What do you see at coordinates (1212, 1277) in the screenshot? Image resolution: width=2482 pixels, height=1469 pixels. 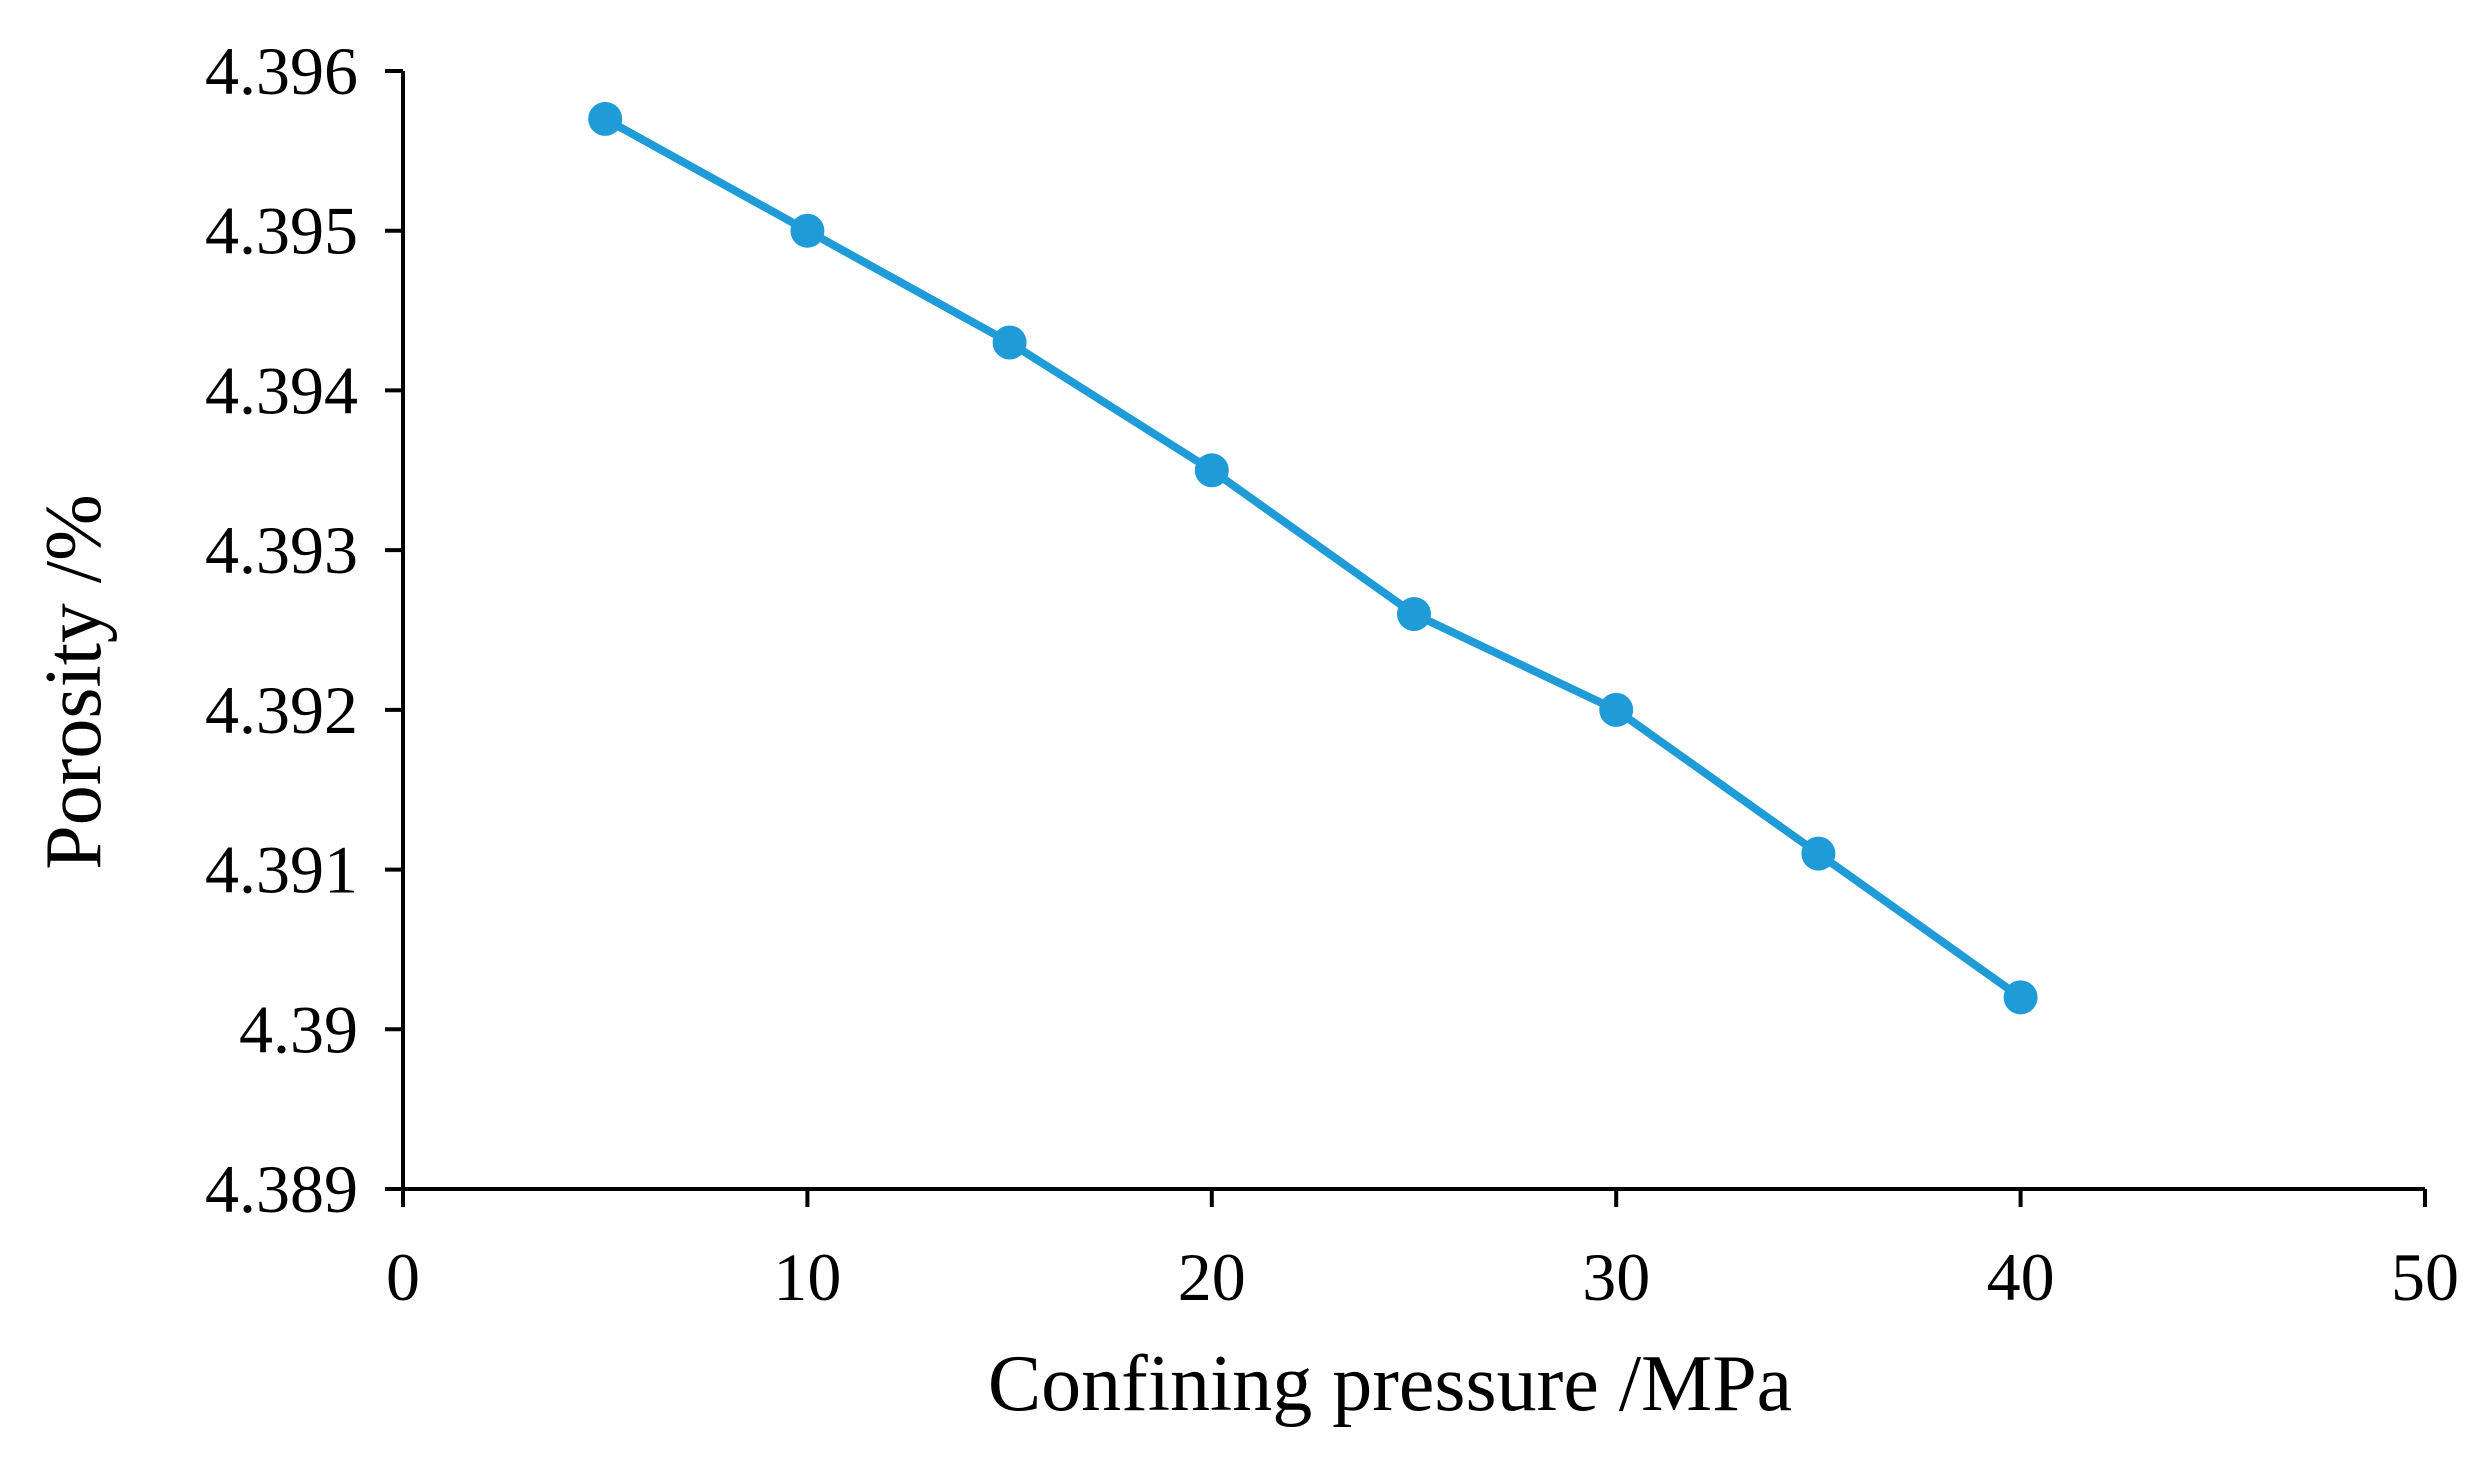 I see `x-tick-label: 20` at bounding box center [1212, 1277].